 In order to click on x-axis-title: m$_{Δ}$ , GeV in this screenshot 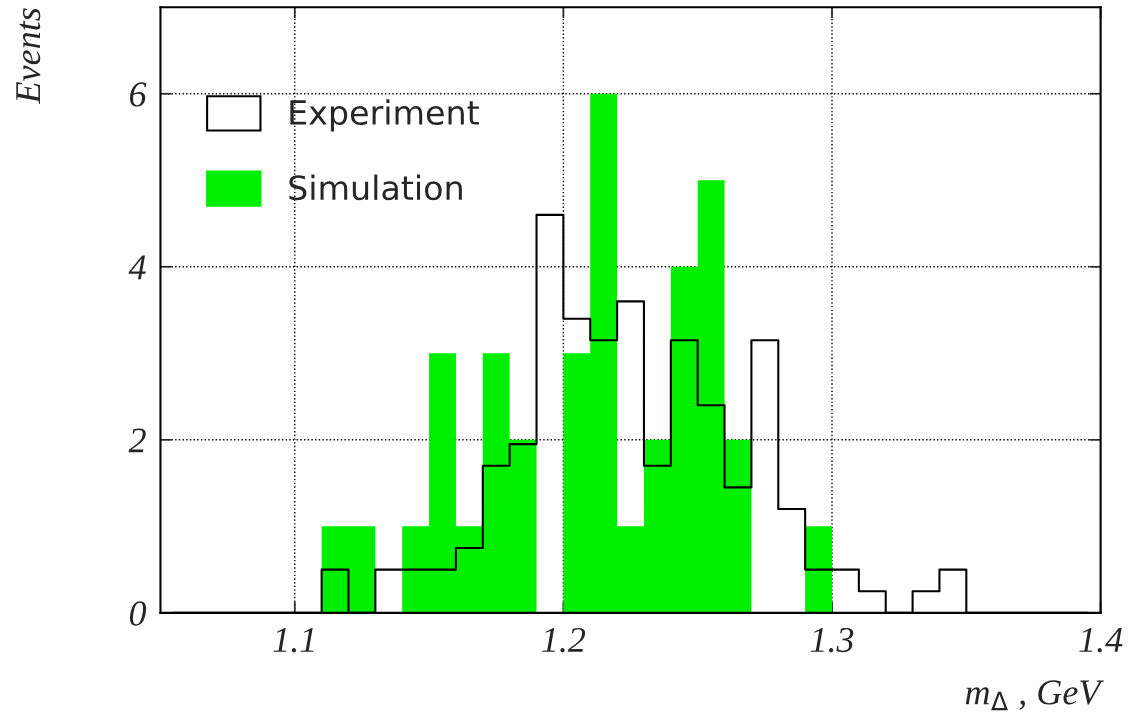, I will do `click(1034, 695)`.